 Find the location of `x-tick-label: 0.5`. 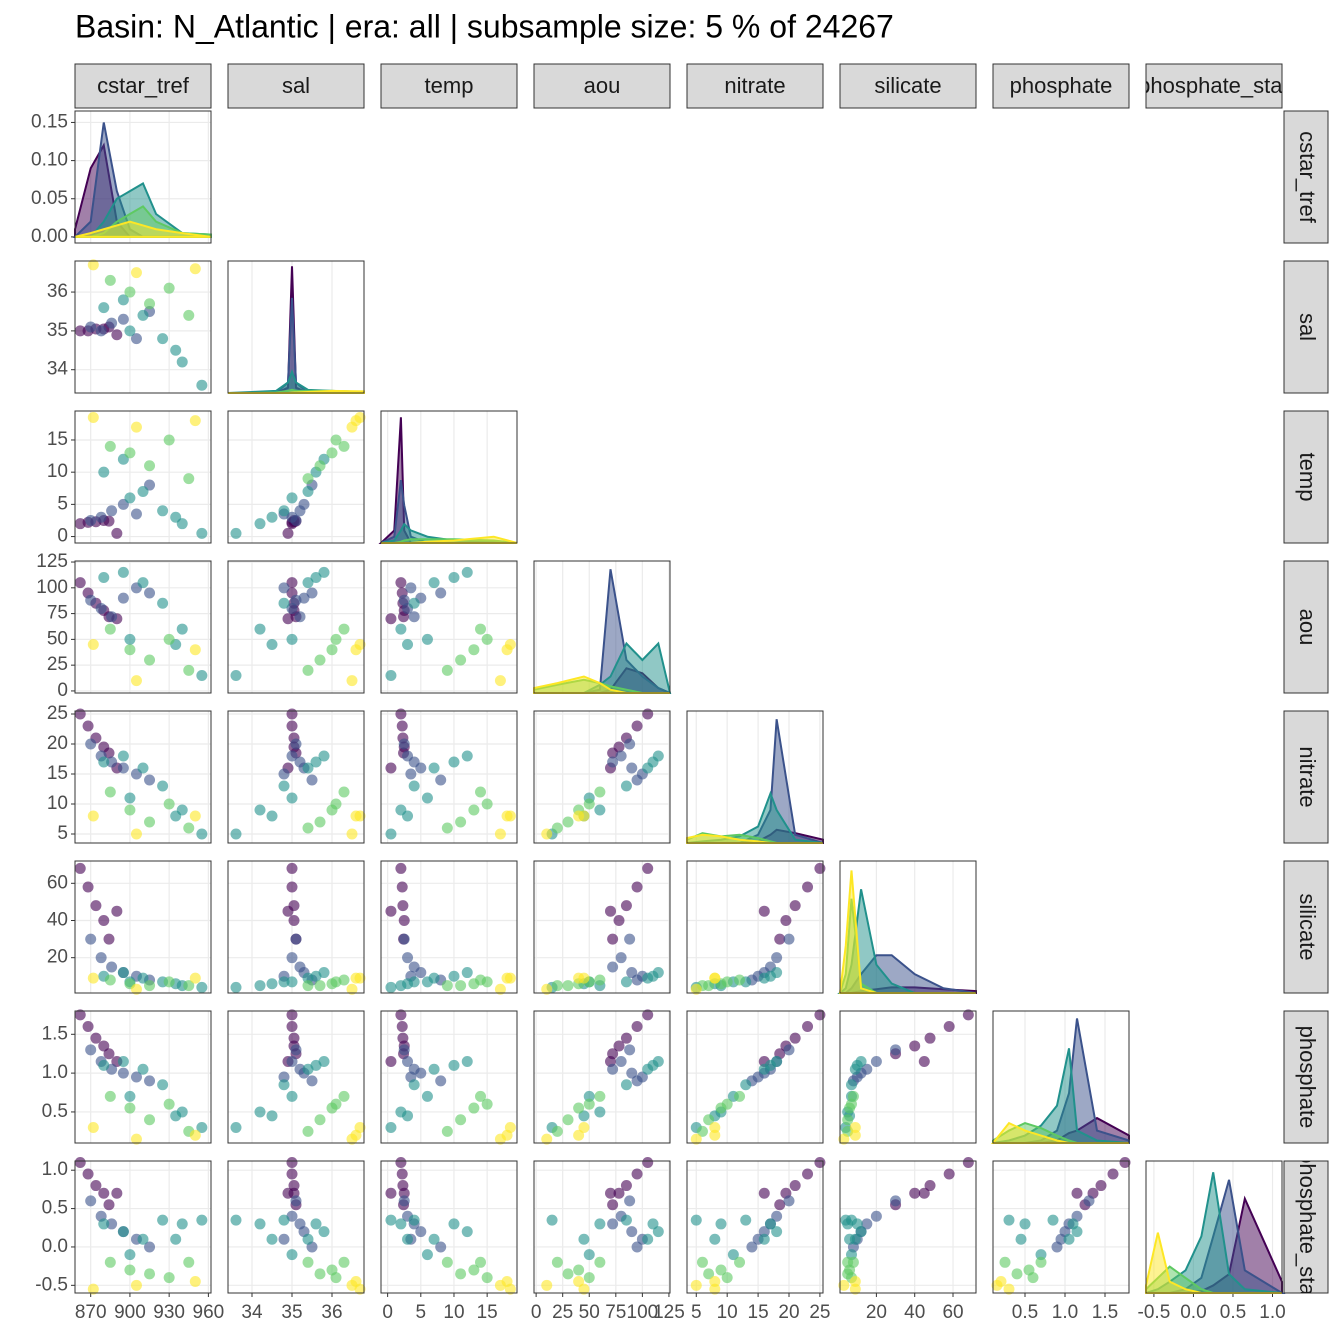

x-tick-label: 0.5 is located at coordinates (1233, 1312).